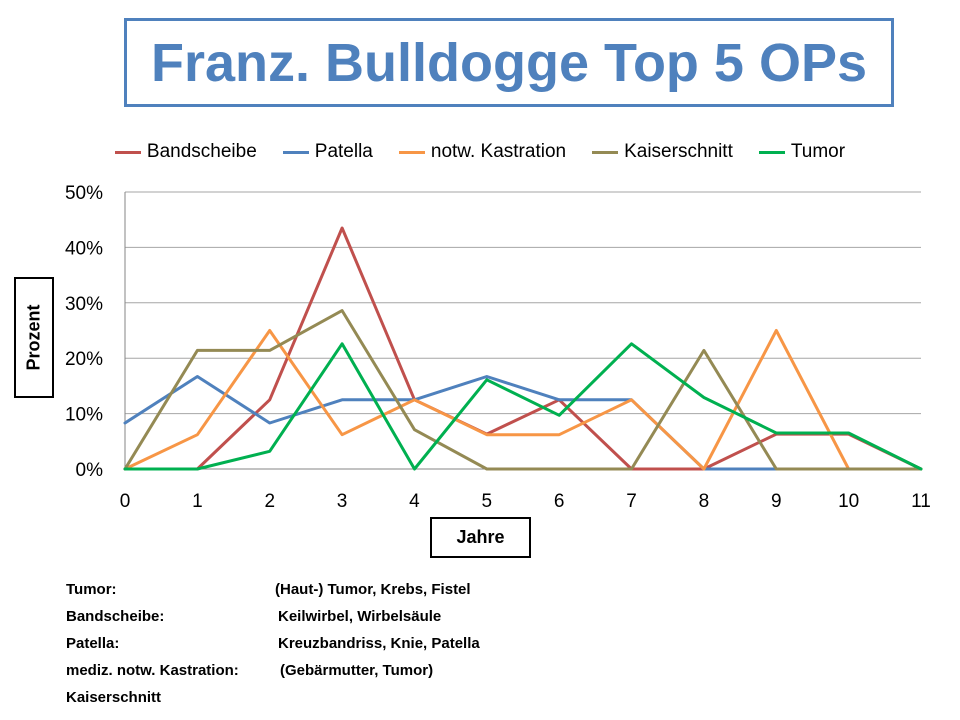 The width and height of the screenshot is (960, 720). I want to click on note-term: Patella:, so click(93, 643).